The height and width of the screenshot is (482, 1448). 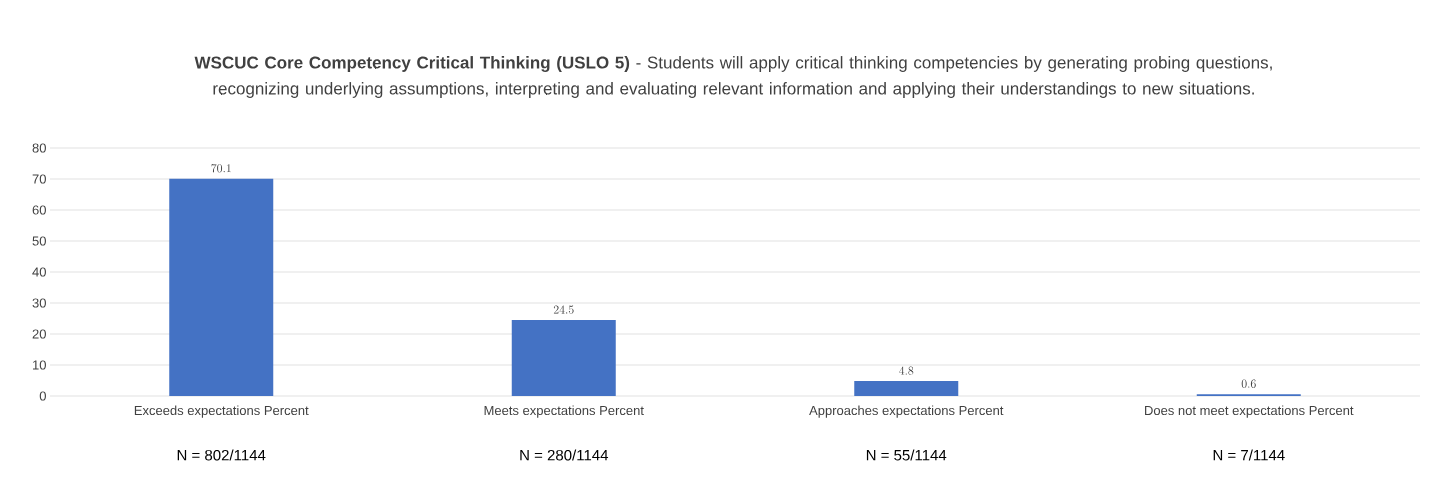 What do you see at coordinates (1249, 455) in the screenshot?
I see `text: N = 7/1144` at bounding box center [1249, 455].